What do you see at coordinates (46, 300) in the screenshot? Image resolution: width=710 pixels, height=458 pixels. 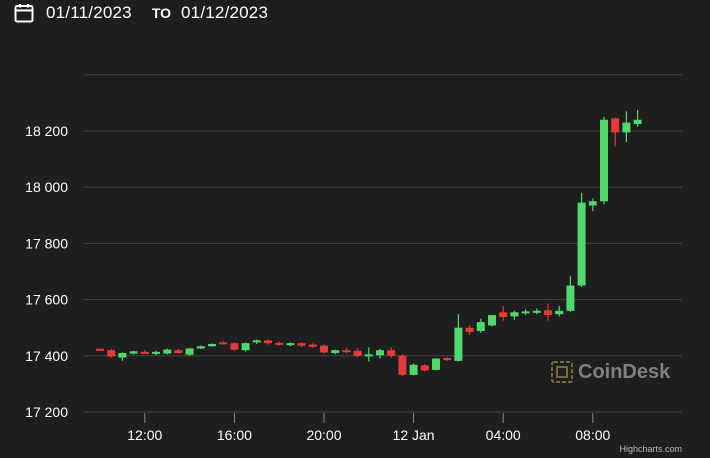 I see `y-tick-label: 17 600` at bounding box center [46, 300].